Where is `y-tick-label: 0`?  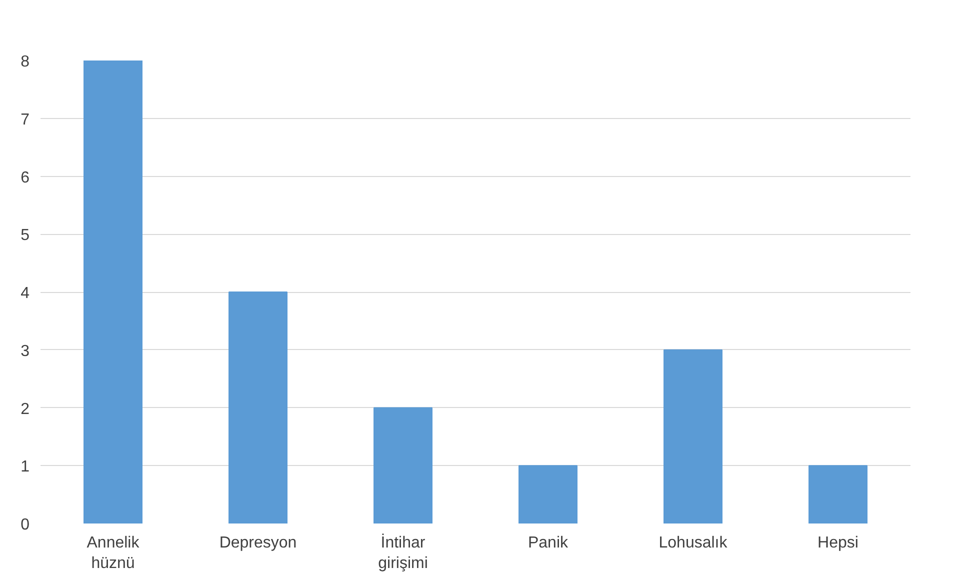
y-tick-label: 0 is located at coordinates (25, 525).